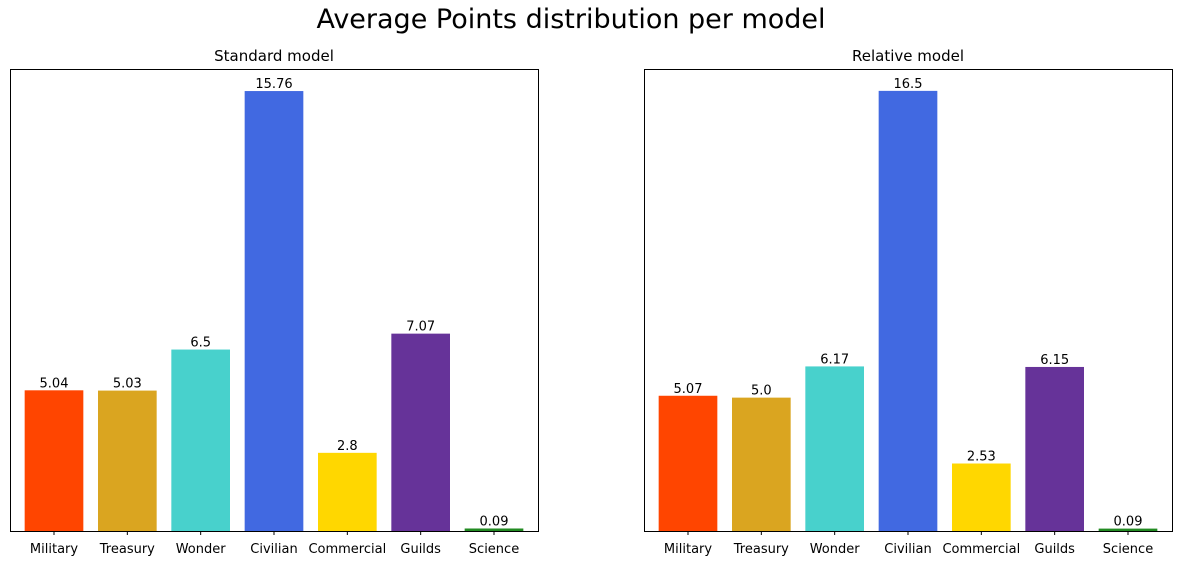 Image resolution: width=1182 pixels, height=565 pixels. What do you see at coordinates (908, 84) in the screenshot?
I see `data-label: 16.5` at bounding box center [908, 84].